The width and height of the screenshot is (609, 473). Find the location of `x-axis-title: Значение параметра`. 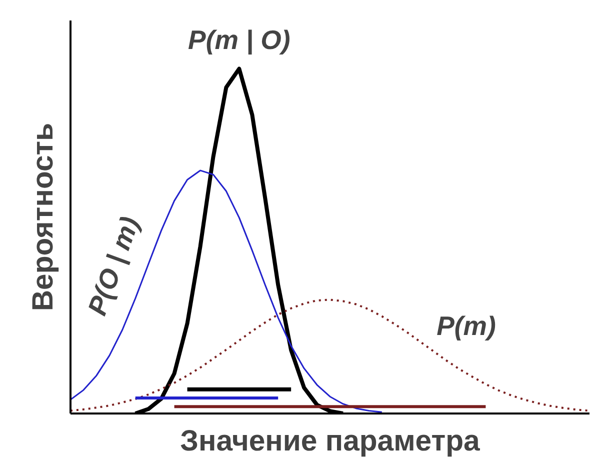

x-axis-title: Значение параметра is located at coordinates (330, 441).